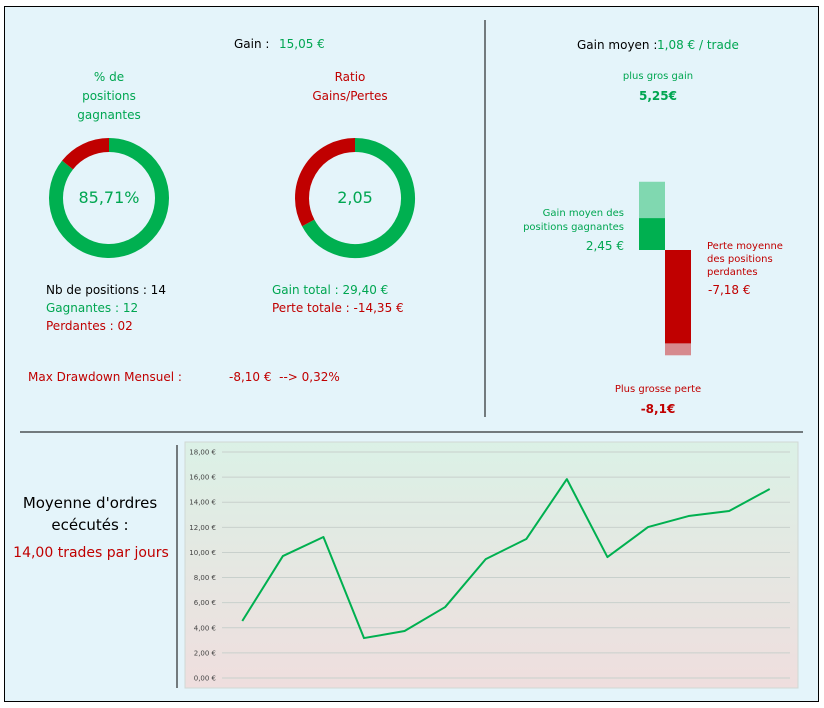 The width and height of the screenshot is (824, 708). I want to click on chart-title: % de, so click(109, 77).